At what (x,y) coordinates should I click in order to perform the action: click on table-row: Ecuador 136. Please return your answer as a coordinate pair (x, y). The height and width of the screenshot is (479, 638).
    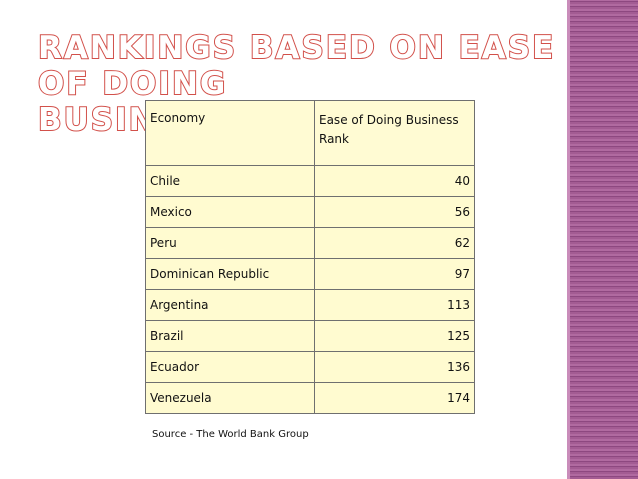
    Looking at the image, I should click on (310, 367).